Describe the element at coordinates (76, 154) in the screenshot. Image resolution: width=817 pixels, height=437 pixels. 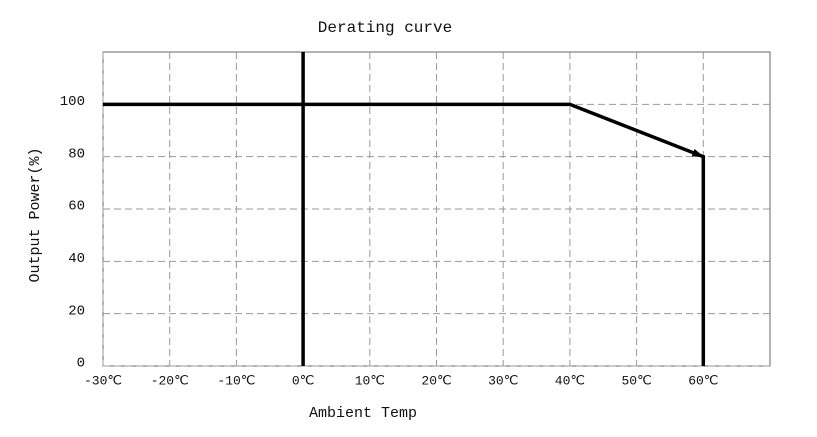
I see `y-tick-label: 80` at that location.